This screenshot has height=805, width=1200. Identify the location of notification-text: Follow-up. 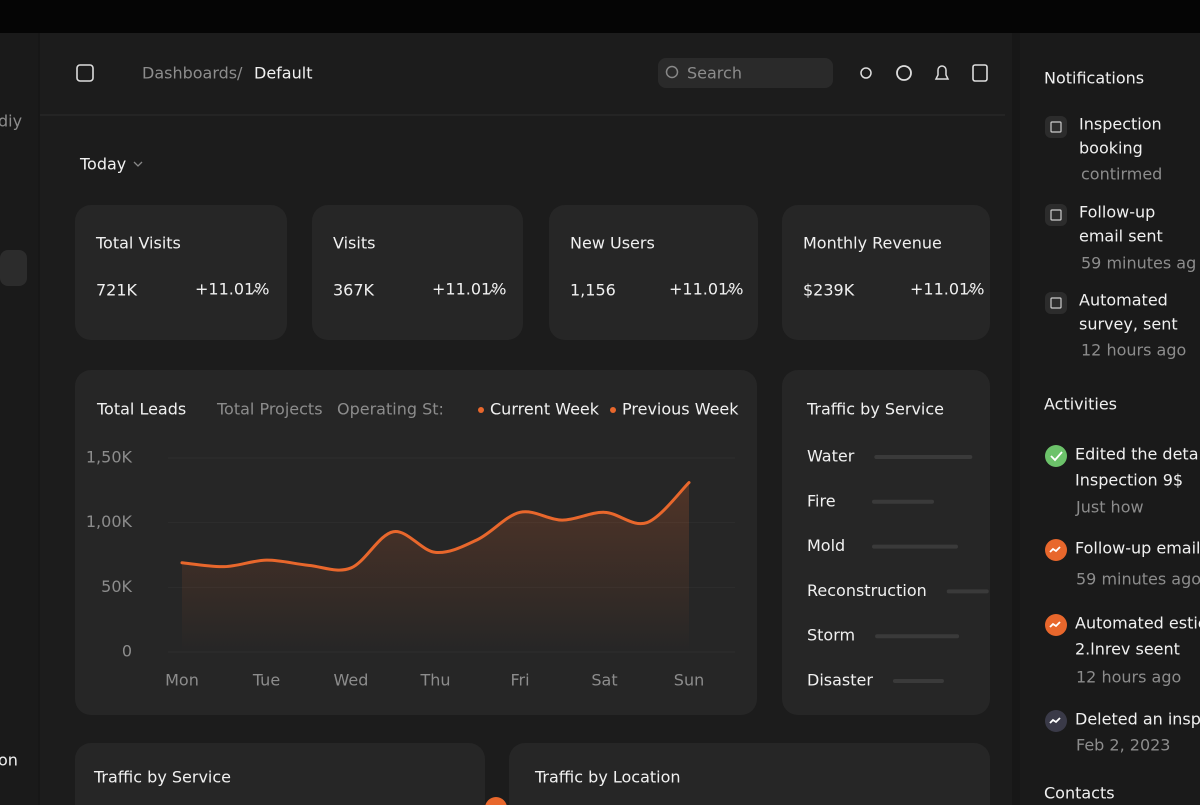
(1117, 212).